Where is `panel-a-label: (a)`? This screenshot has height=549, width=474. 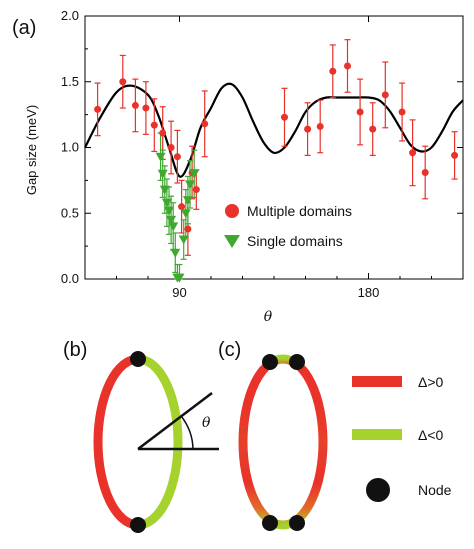 panel-a-label: (a) is located at coordinates (24, 28).